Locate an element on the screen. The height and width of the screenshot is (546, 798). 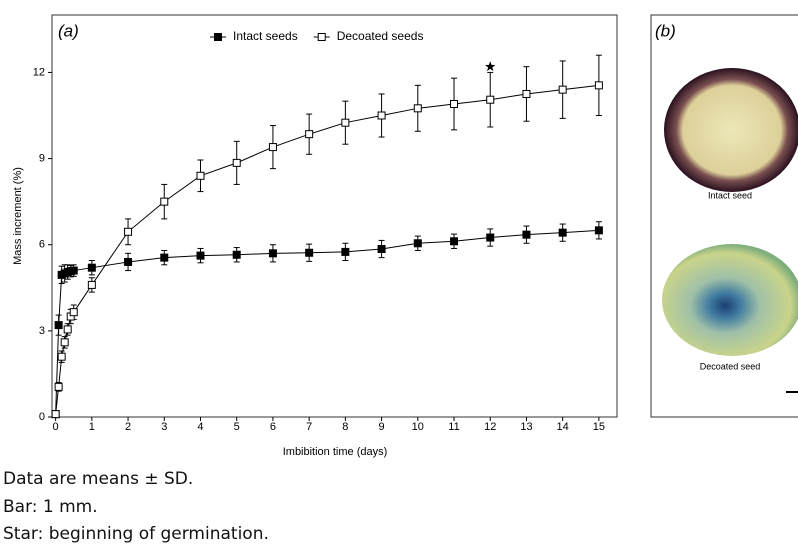
x-tick-label: 5 is located at coordinates (237, 427).